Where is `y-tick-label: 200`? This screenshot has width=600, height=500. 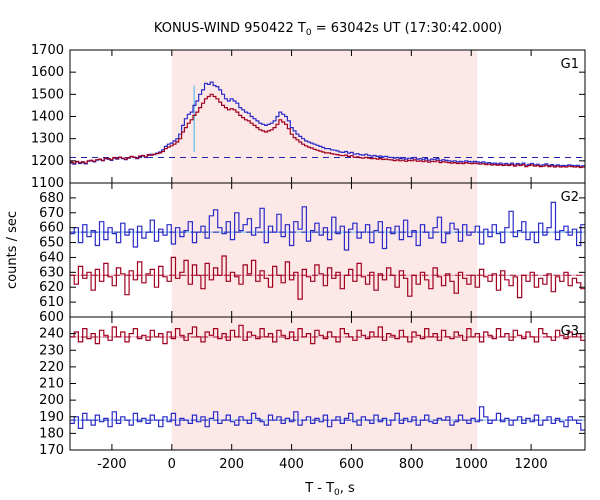
y-tick-label: 200 is located at coordinates (51, 400).